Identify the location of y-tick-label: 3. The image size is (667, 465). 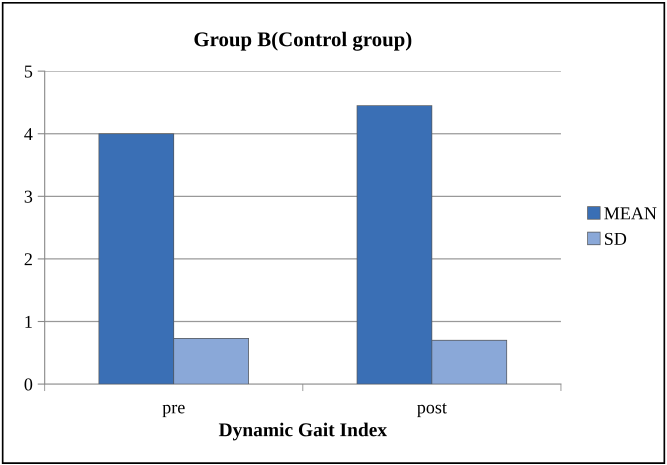
(28, 196).